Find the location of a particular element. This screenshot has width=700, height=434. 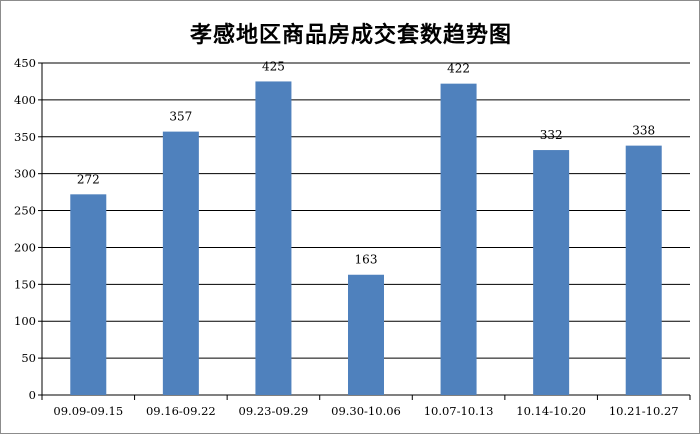

y-tick-label: 150 is located at coordinates (25, 284).